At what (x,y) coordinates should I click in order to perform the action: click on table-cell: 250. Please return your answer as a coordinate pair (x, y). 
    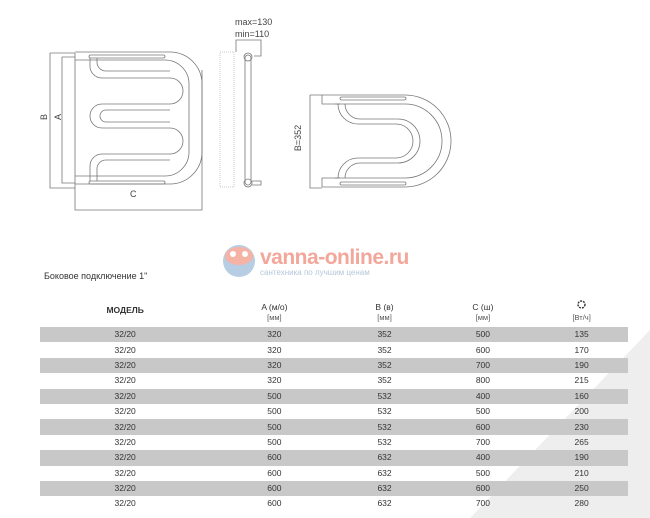
    Looking at the image, I should click on (581, 488).